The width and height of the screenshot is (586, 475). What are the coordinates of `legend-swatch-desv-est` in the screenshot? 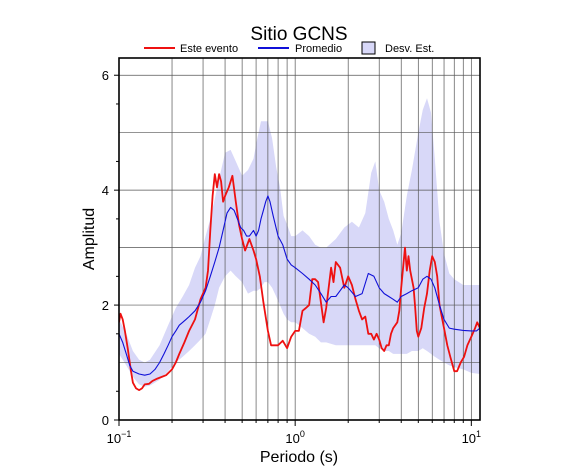 It's located at (368, 48).